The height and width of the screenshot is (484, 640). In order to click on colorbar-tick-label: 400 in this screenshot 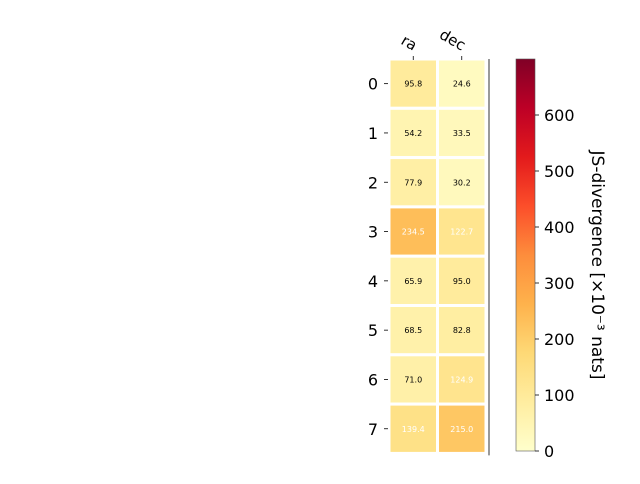, I will do `click(559, 227)`.